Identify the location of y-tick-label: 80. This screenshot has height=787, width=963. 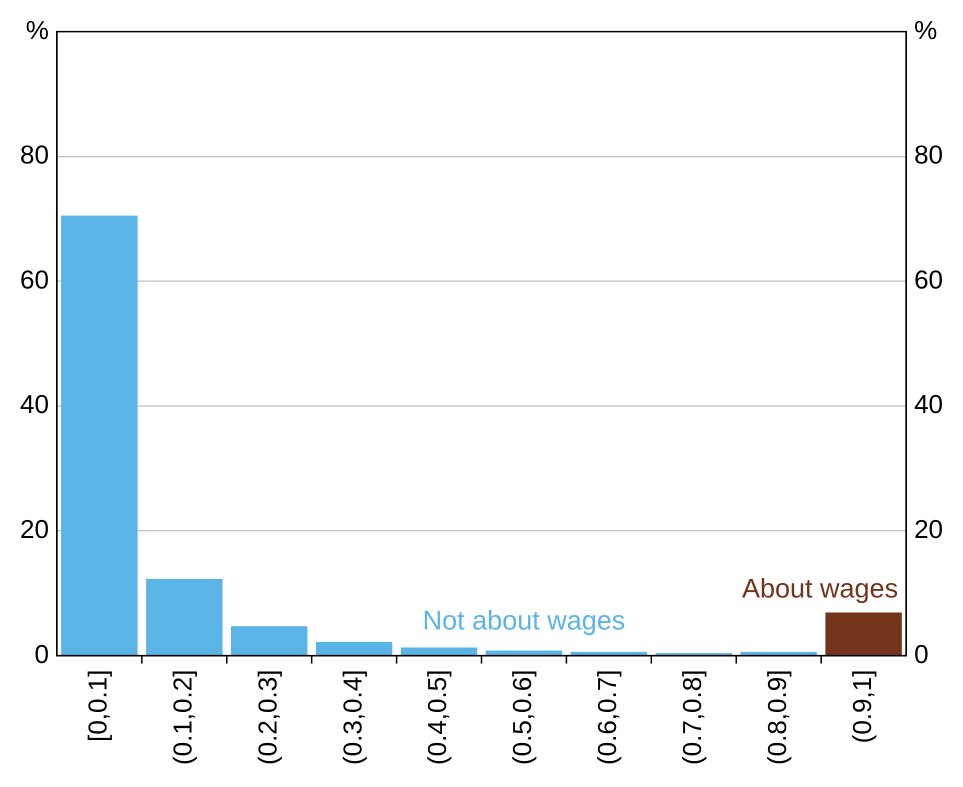
(34, 155).